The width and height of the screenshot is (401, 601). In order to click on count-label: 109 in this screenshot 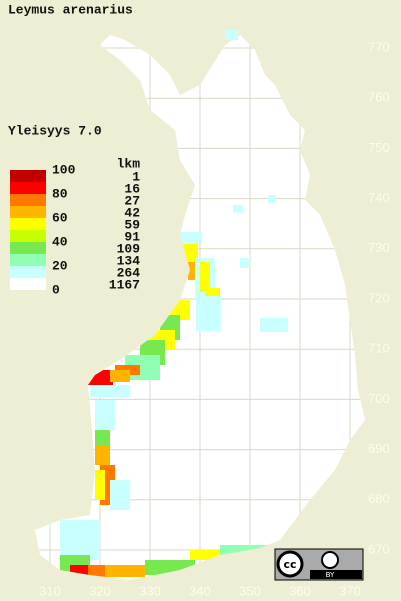, I will do `click(129, 248)`.